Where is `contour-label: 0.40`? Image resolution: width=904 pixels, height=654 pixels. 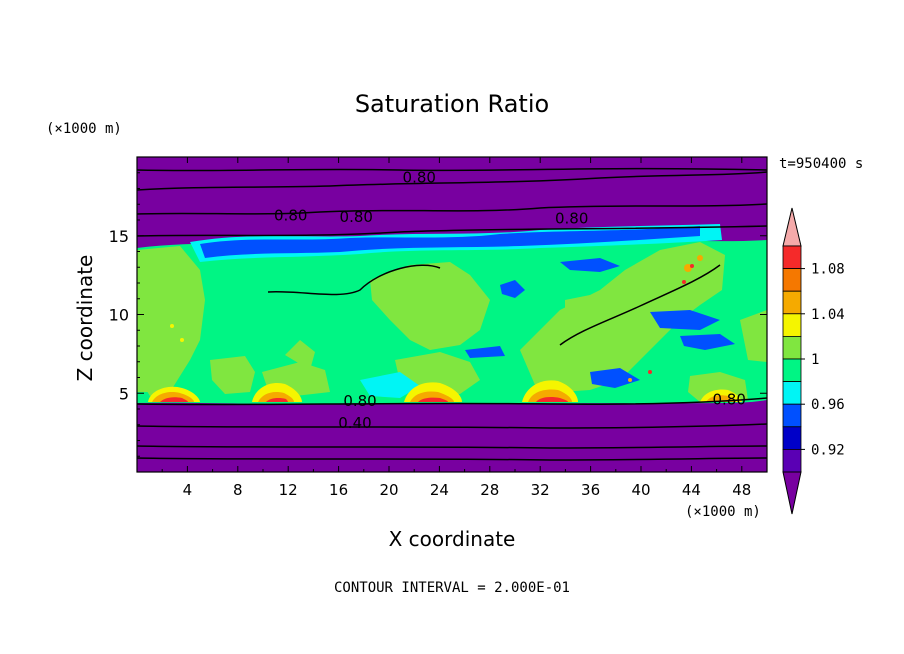 contour-label: 0.40 is located at coordinates (354, 423).